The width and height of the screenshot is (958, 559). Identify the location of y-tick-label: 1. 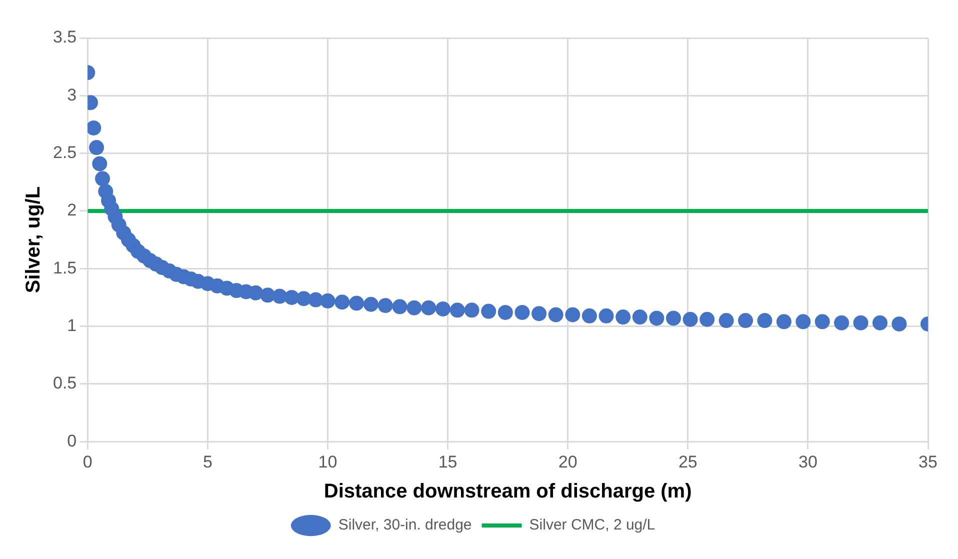
(72, 325).